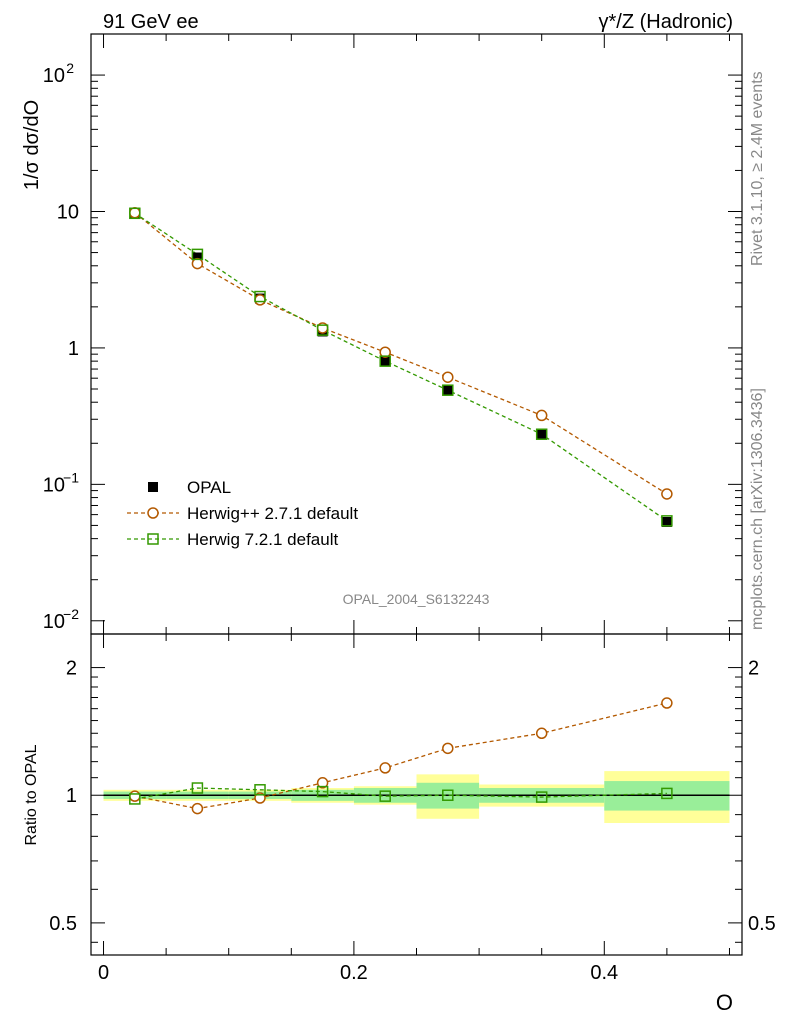 This screenshot has height=1024, width=786. Describe the element at coordinates (32, 145) in the screenshot. I see `main-y-axis-label: 1/σ dσ/dO` at that location.